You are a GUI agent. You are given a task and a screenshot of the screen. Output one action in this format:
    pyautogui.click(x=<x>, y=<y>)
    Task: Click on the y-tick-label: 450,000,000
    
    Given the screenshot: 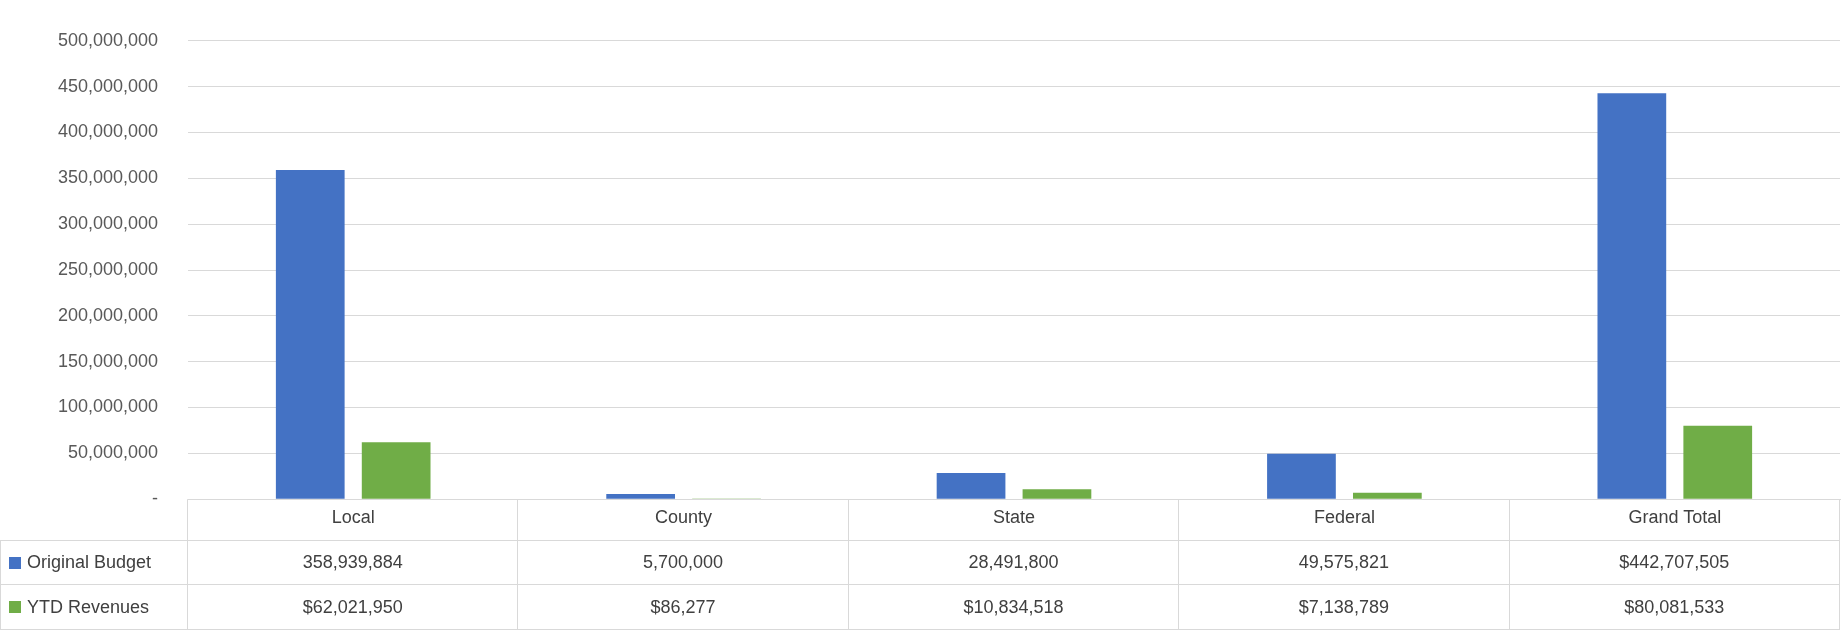 What is the action you would take?
    pyautogui.click(x=107, y=85)
    